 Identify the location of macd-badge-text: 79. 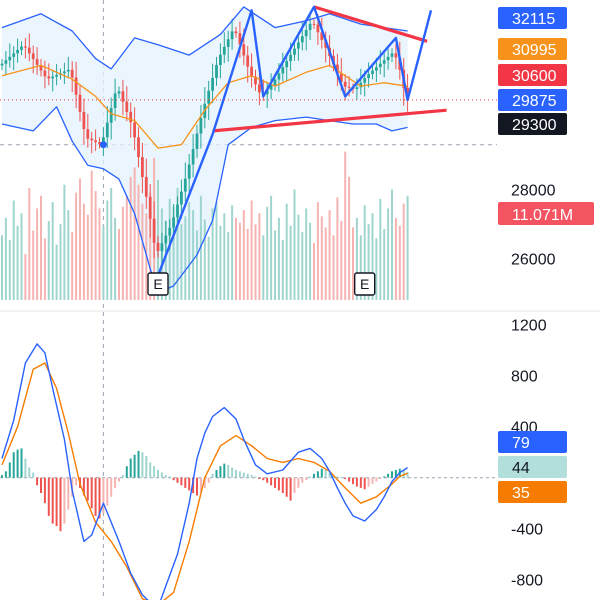
(521, 443).